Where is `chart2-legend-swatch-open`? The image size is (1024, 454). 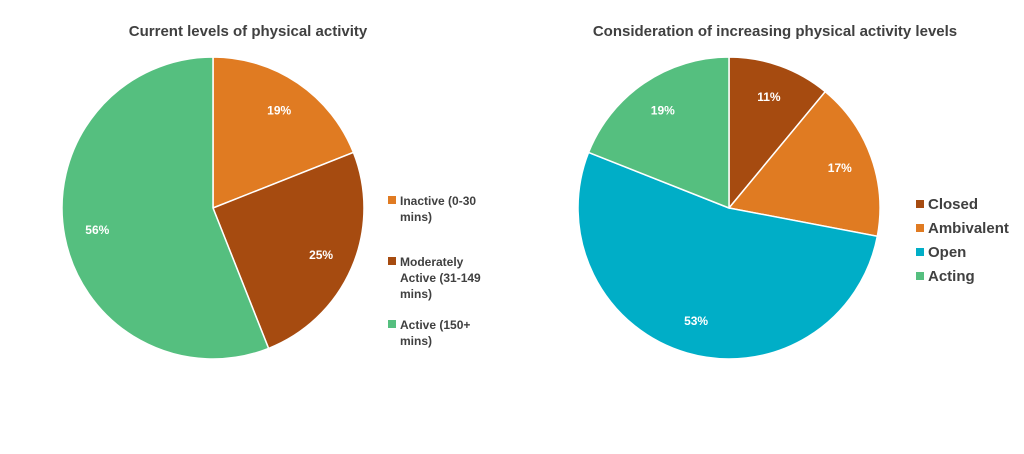 chart2-legend-swatch-open is located at coordinates (920, 252).